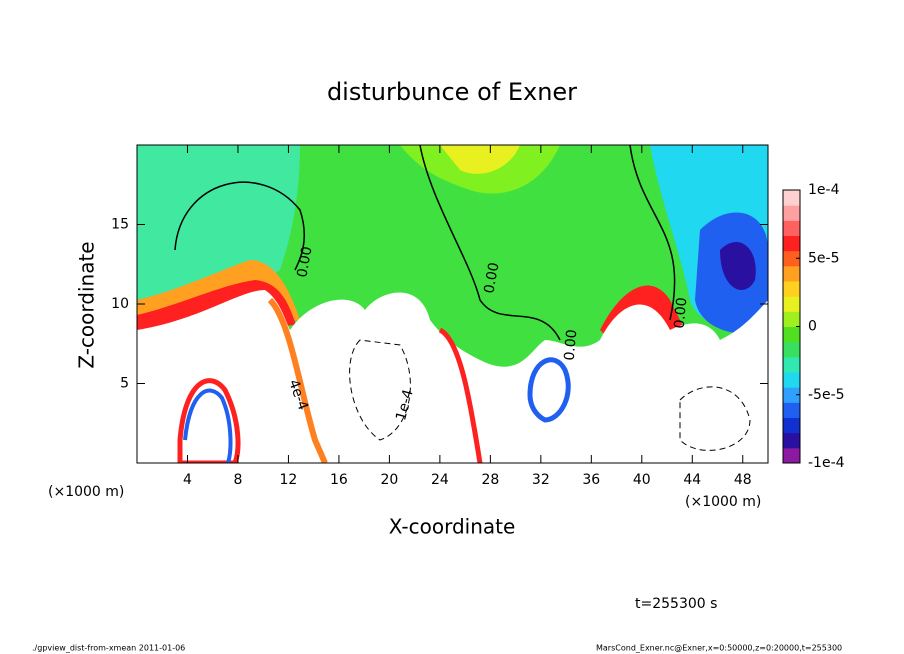 This screenshot has width=904, height=654. What do you see at coordinates (120, 225) in the screenshot?
I see `y-tick-label: 15` at bounding box center [120, 225].